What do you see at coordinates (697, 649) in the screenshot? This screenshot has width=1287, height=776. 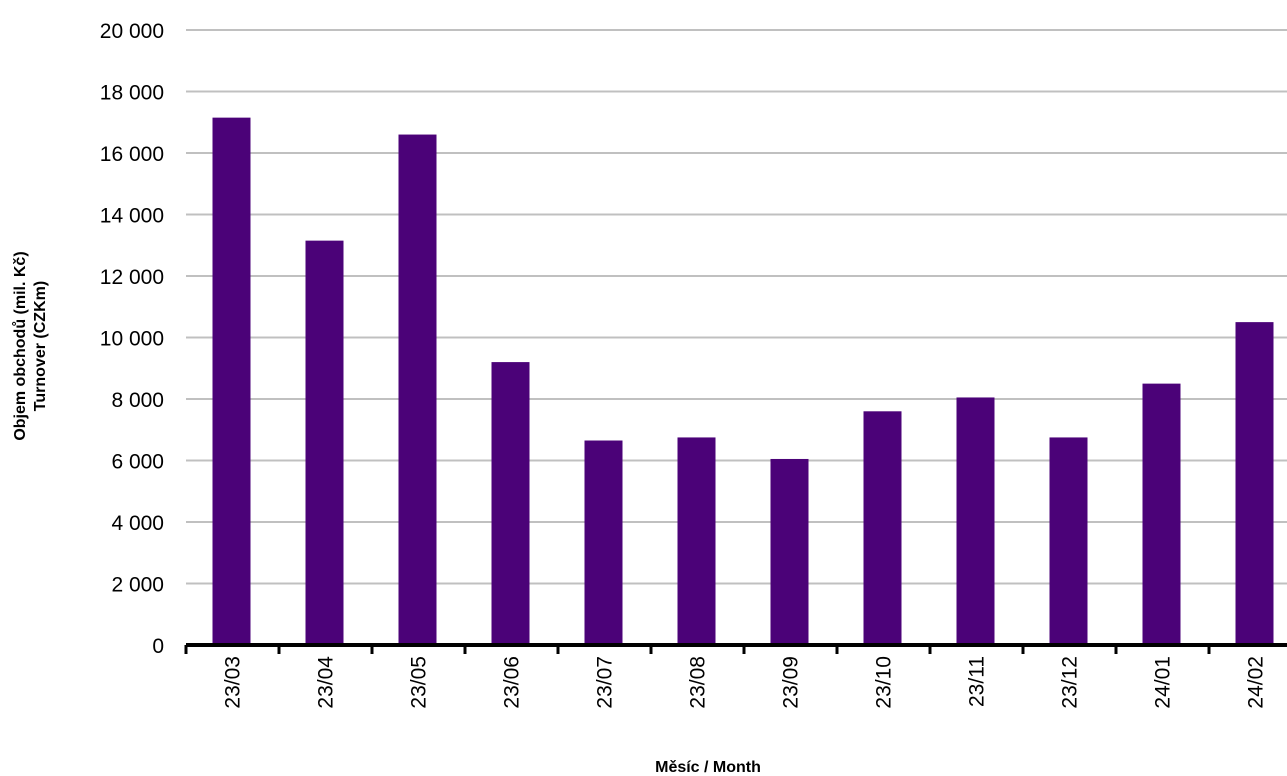 I see `x-axis-ticks` at bounding box center [697, 649].